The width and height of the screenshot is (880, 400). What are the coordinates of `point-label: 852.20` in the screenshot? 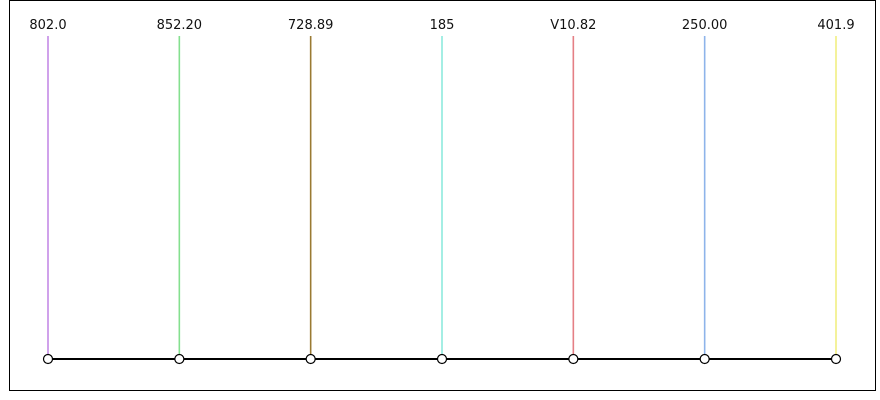 It's located at (180, 25).